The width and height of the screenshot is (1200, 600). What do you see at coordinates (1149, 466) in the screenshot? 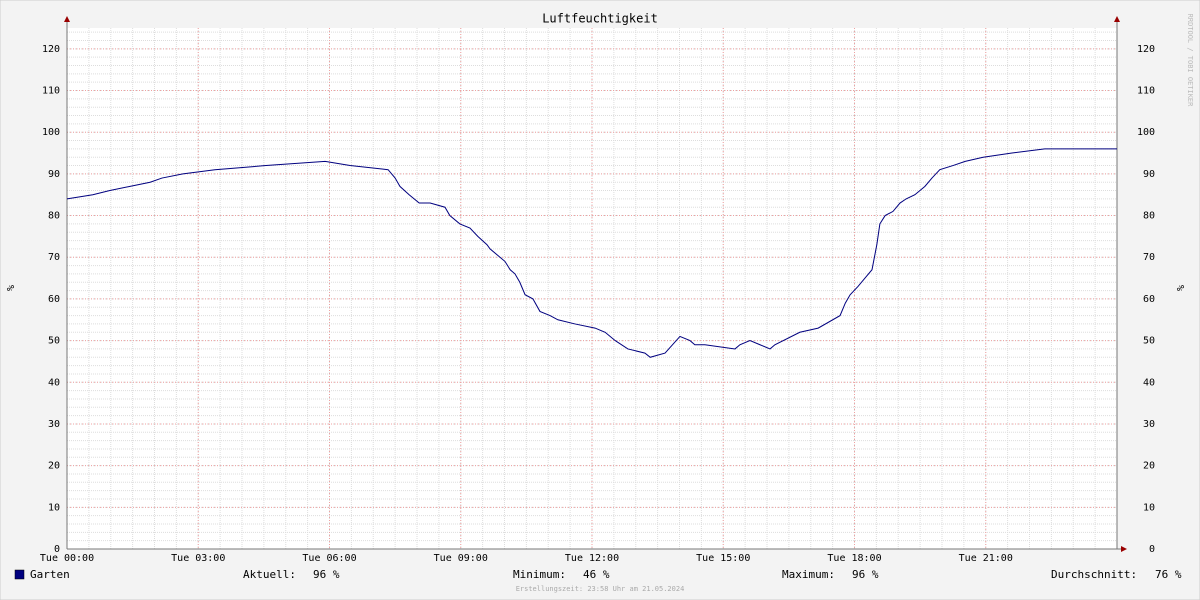
I see `y2-tick-label: 20` at bounding box center [1149, 466].